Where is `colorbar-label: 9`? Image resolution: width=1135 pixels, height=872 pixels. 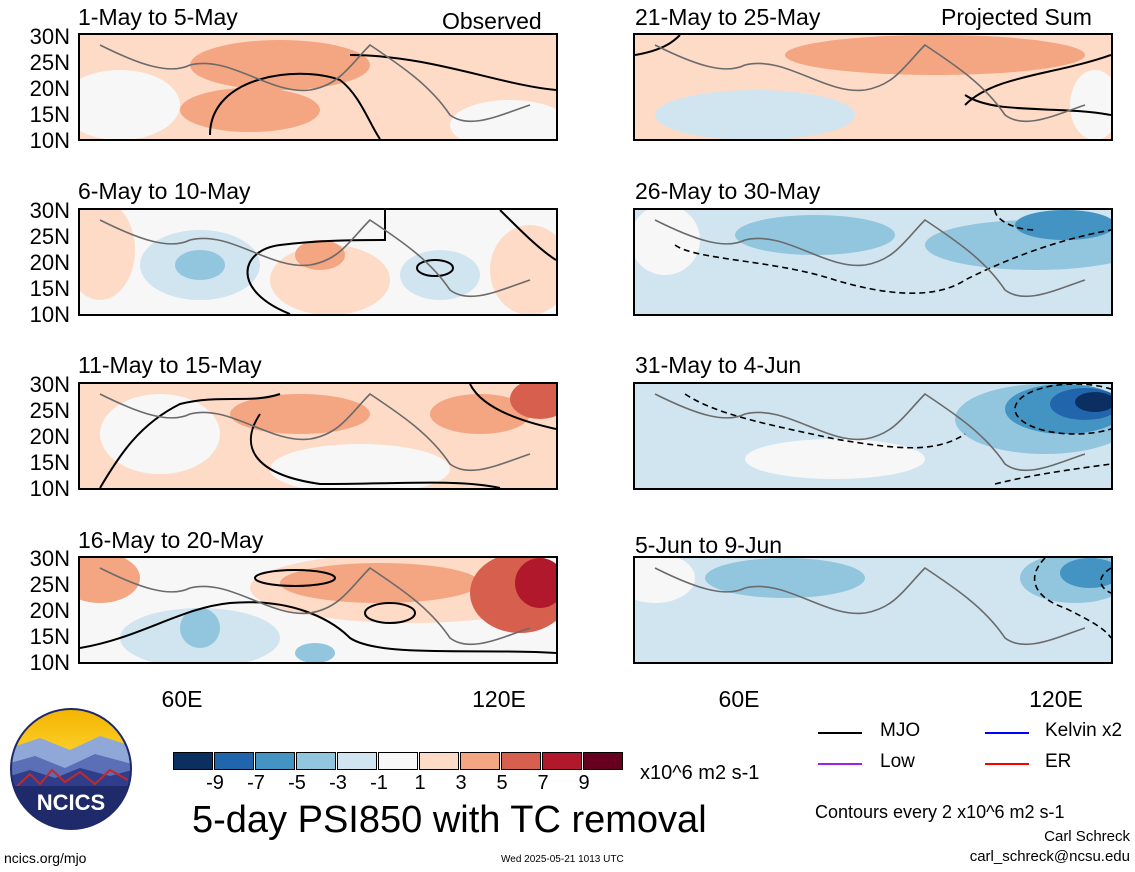 colorbar-label: 9 is located at coordinates (584, 783).